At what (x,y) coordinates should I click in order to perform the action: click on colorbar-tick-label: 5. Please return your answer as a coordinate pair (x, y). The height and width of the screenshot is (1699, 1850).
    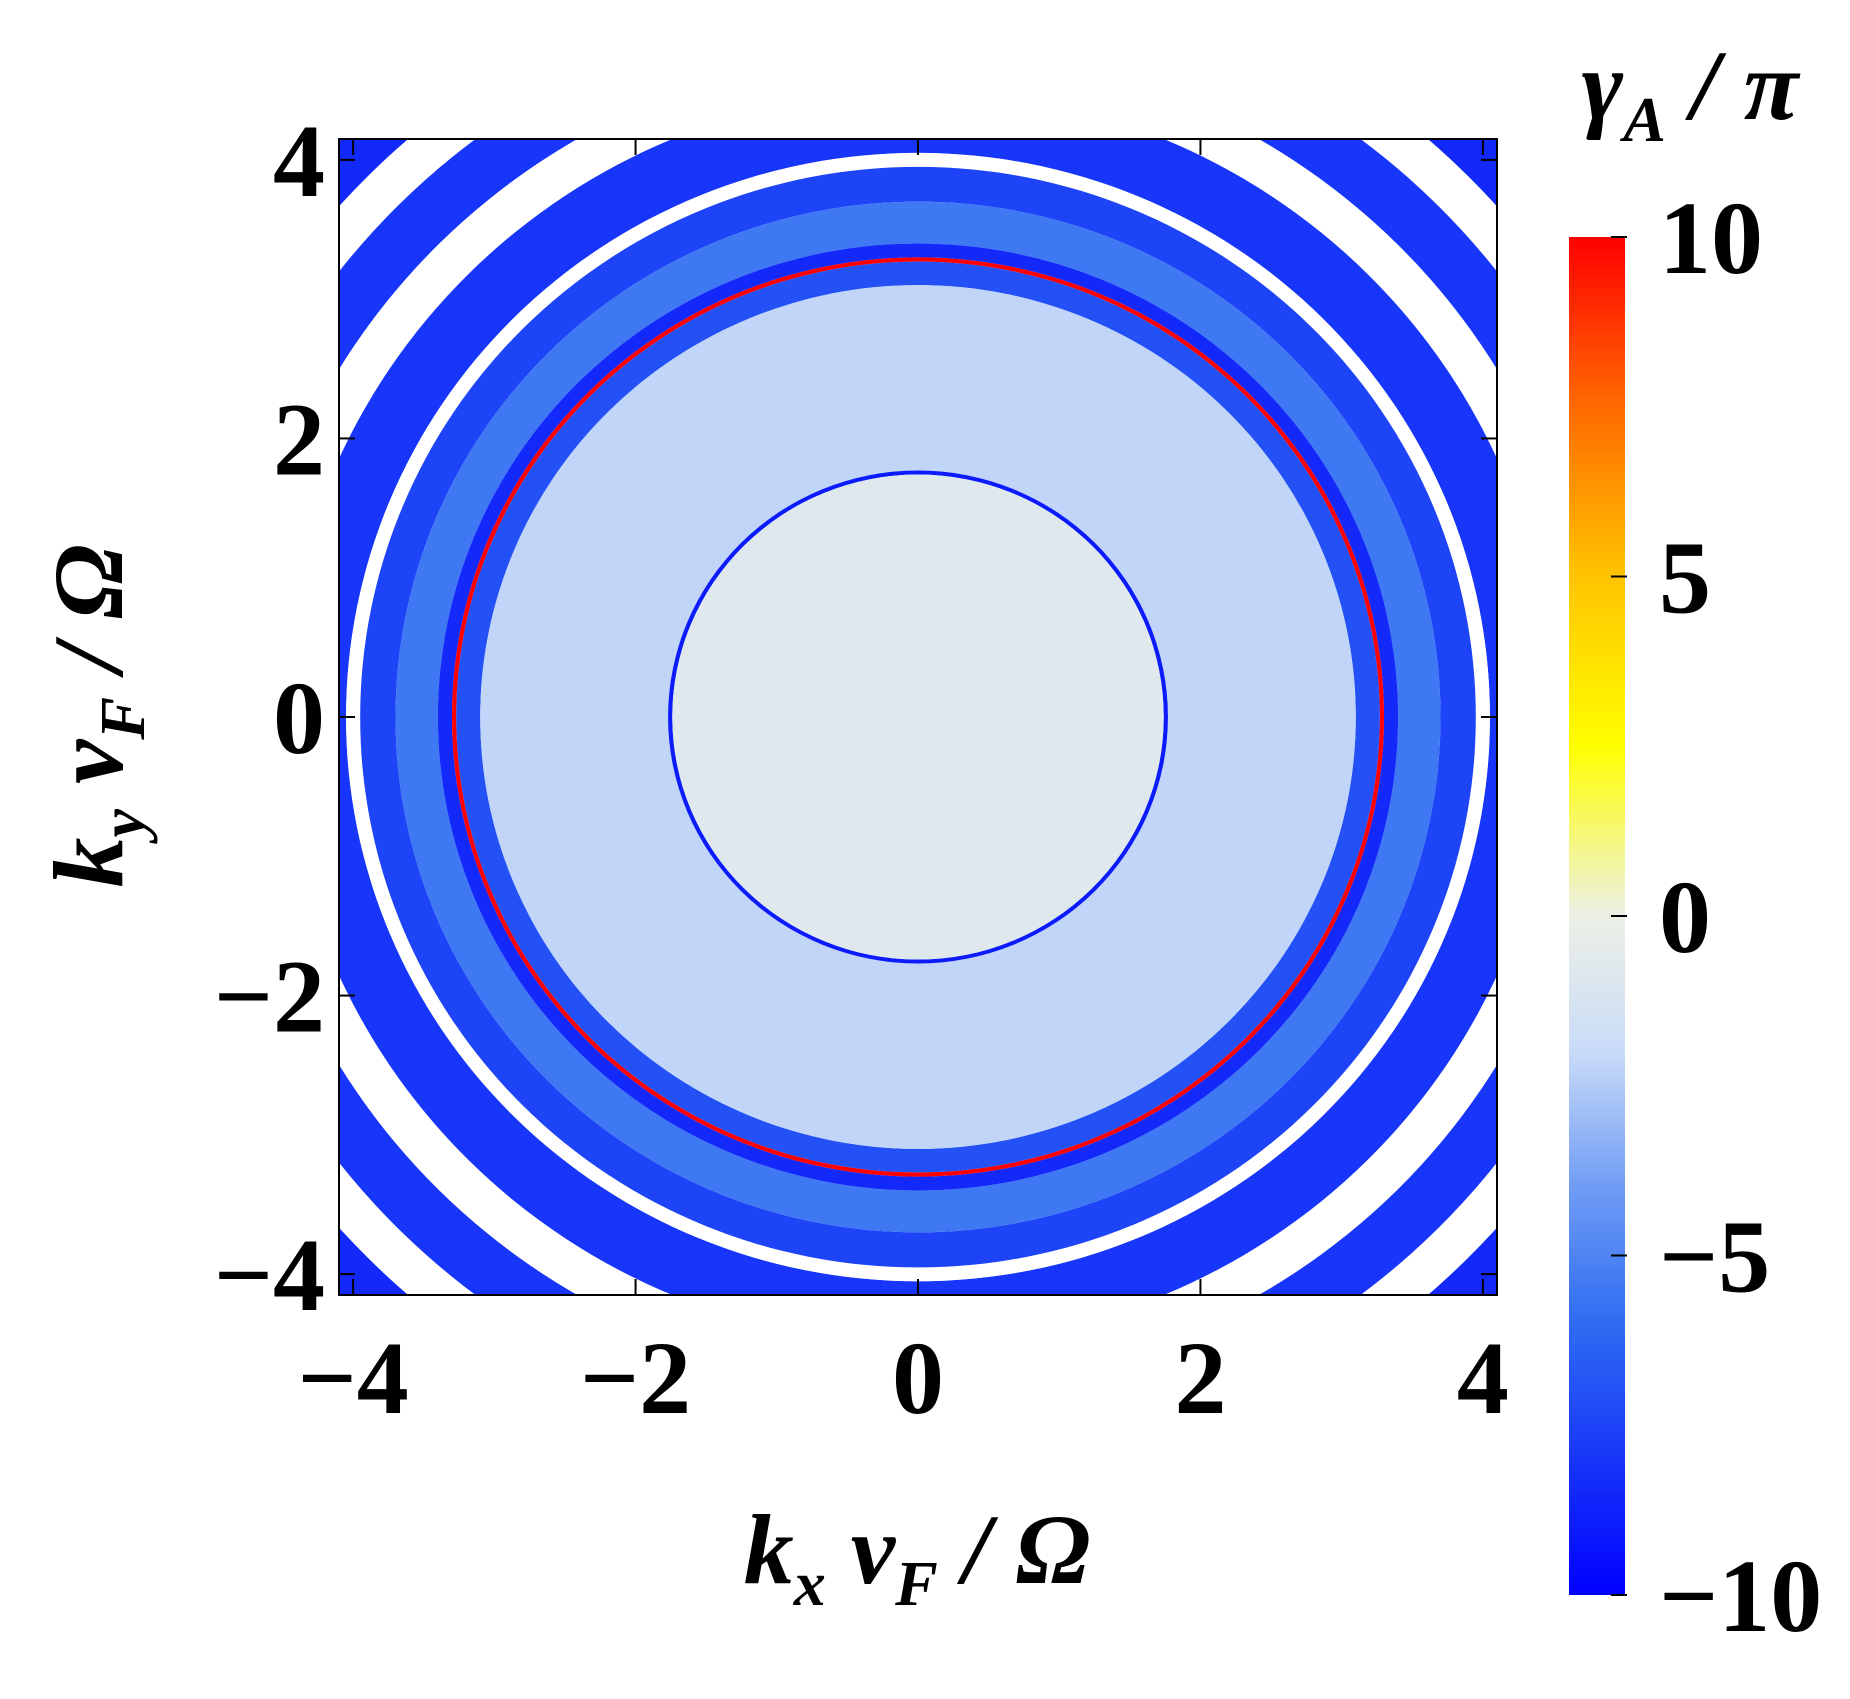
    Looking at the image, I should click on (1685, 578).